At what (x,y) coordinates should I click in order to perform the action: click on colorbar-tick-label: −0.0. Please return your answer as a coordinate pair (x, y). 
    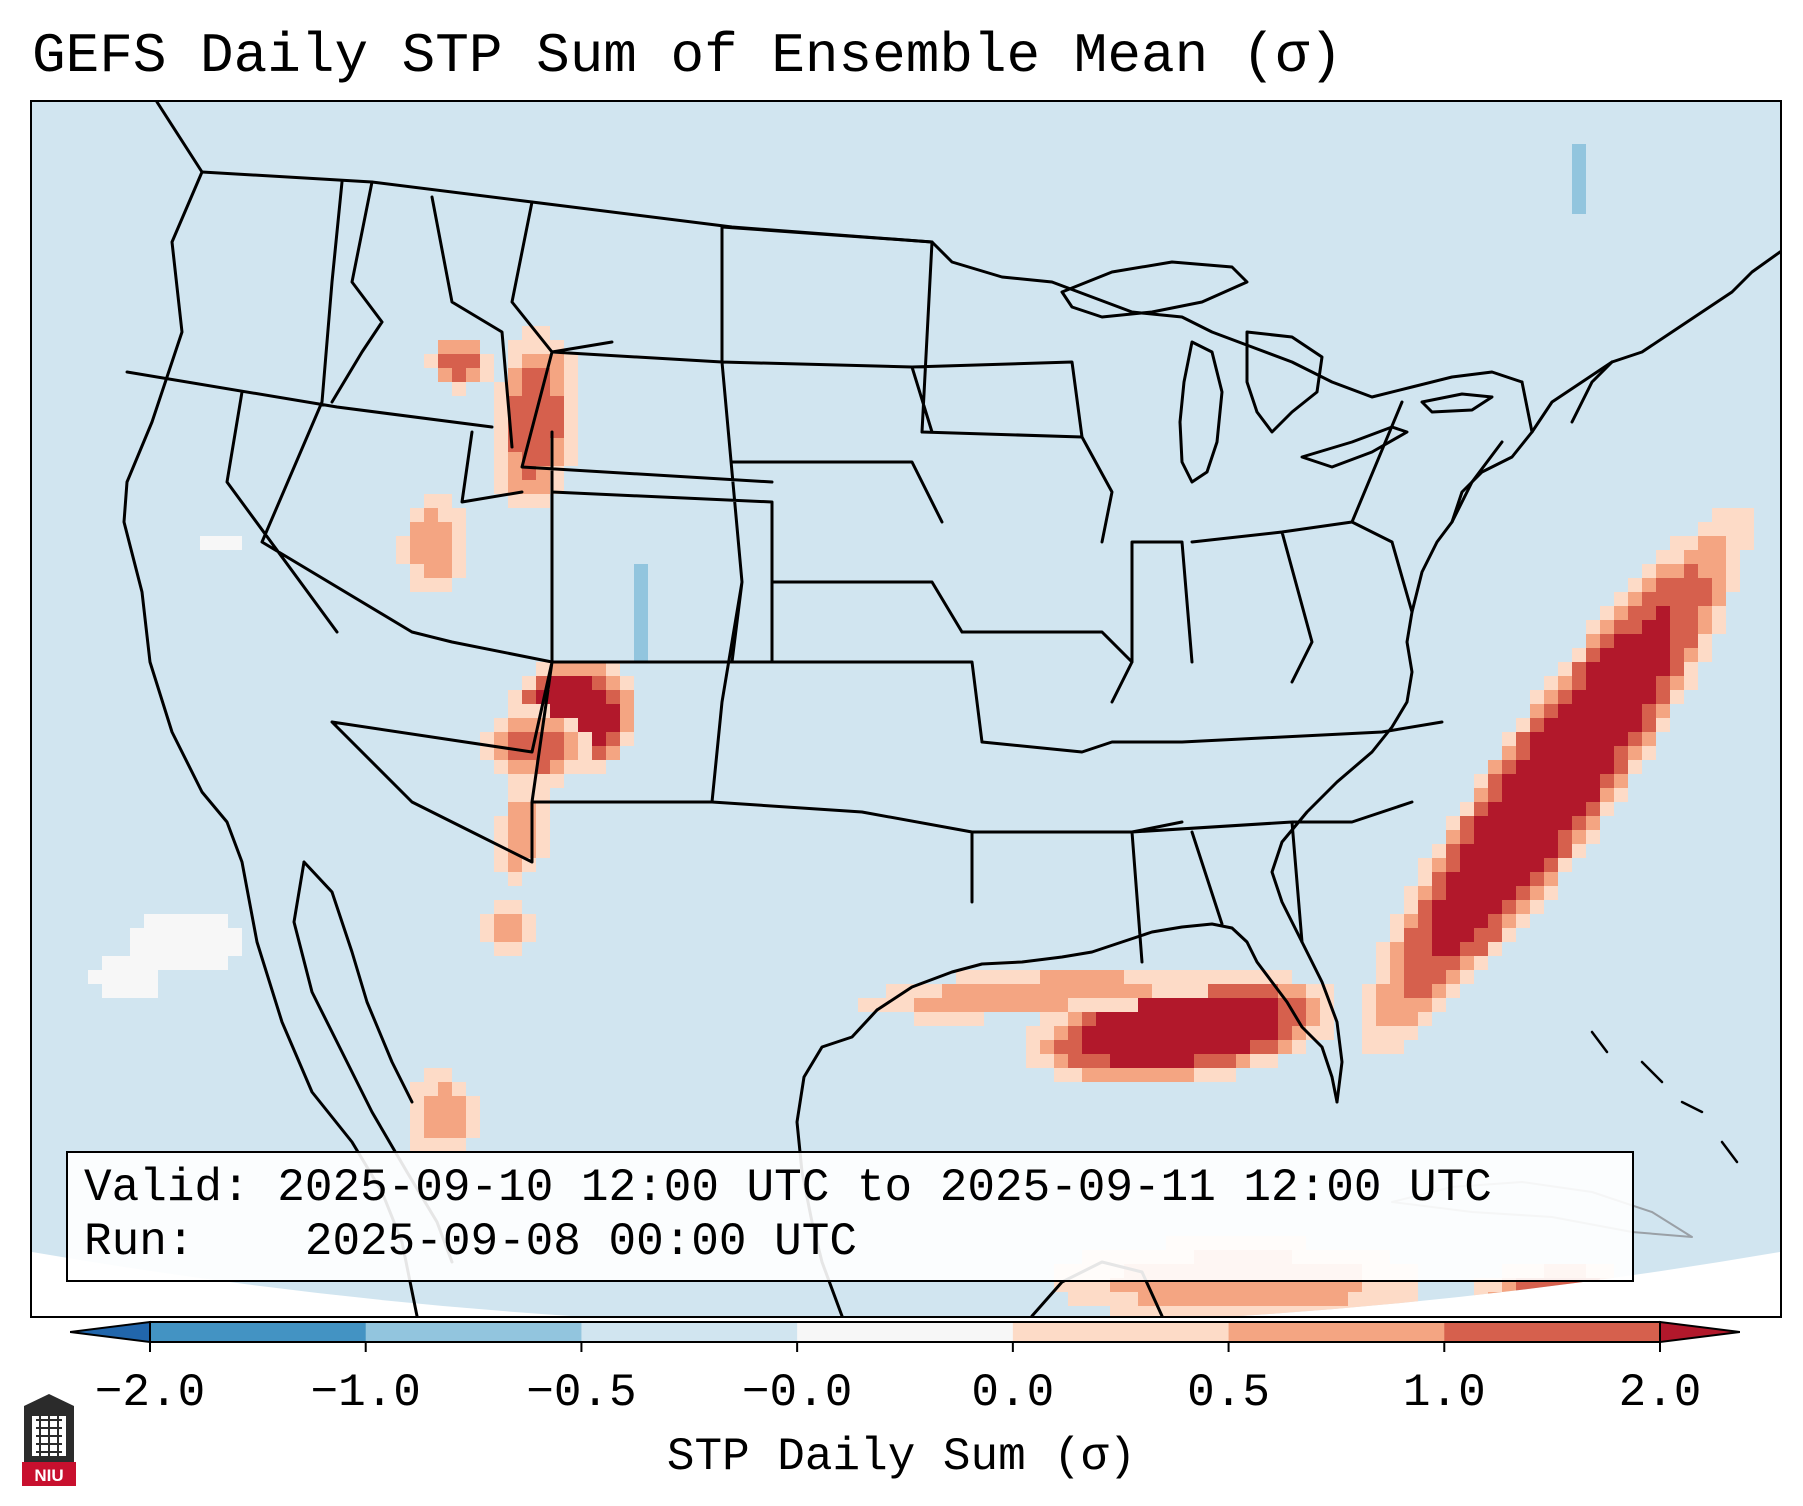
    Looking at the image, I should click on (797, 1393).